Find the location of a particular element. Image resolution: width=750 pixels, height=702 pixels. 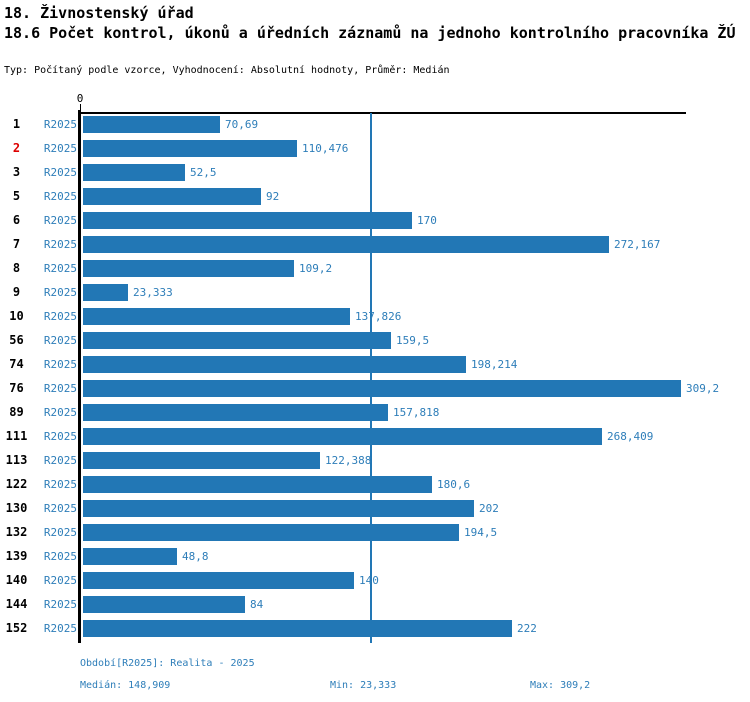

row-category-label: 122 is located at coordinates (16, 484).